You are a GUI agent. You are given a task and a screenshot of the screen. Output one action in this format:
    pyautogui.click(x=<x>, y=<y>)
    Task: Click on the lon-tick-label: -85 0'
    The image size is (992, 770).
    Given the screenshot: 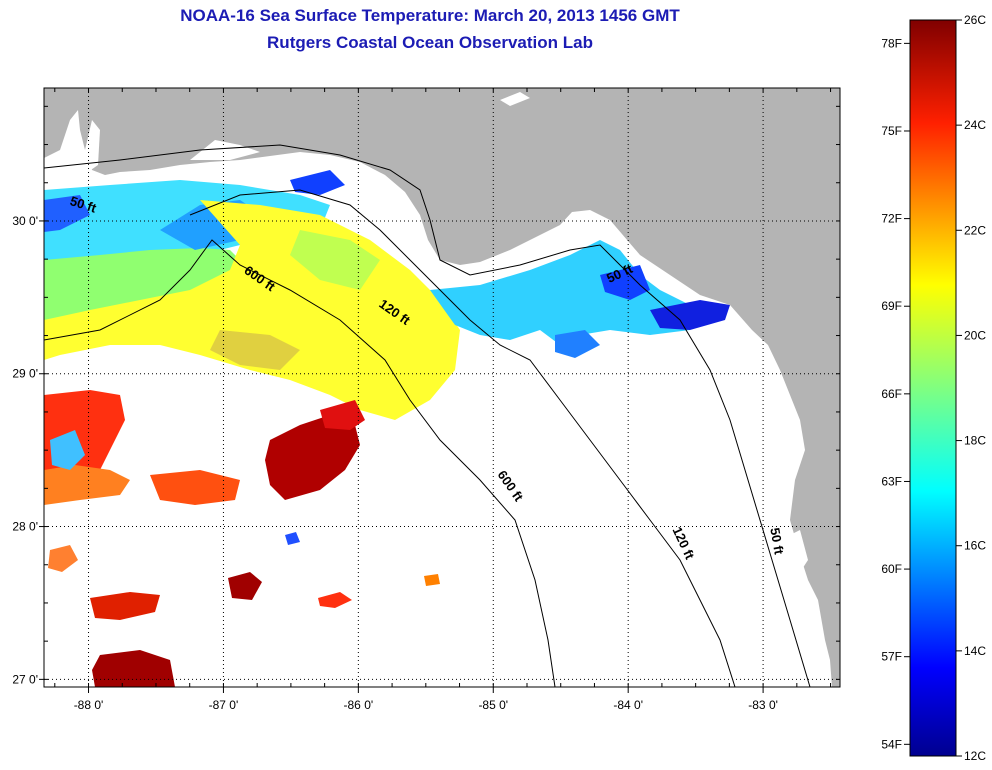 What is the action you would take?
    pyautogui.click(x=493, y=705)
    